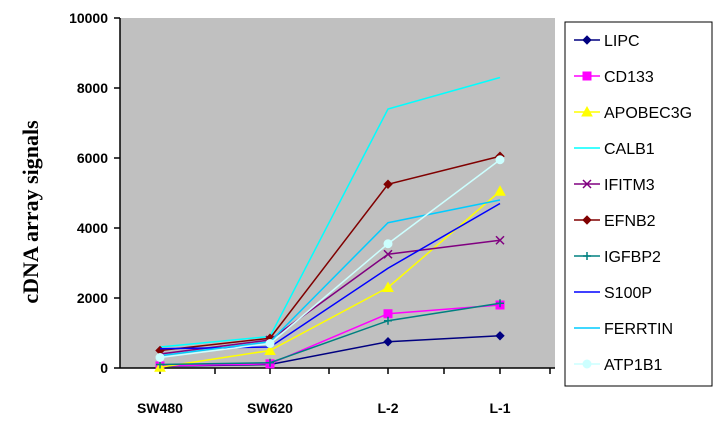  What do you see at coordinates (630, 221) in the screenshot?
I see `legend-label: EFNB2` at bounding box center [630, 221].